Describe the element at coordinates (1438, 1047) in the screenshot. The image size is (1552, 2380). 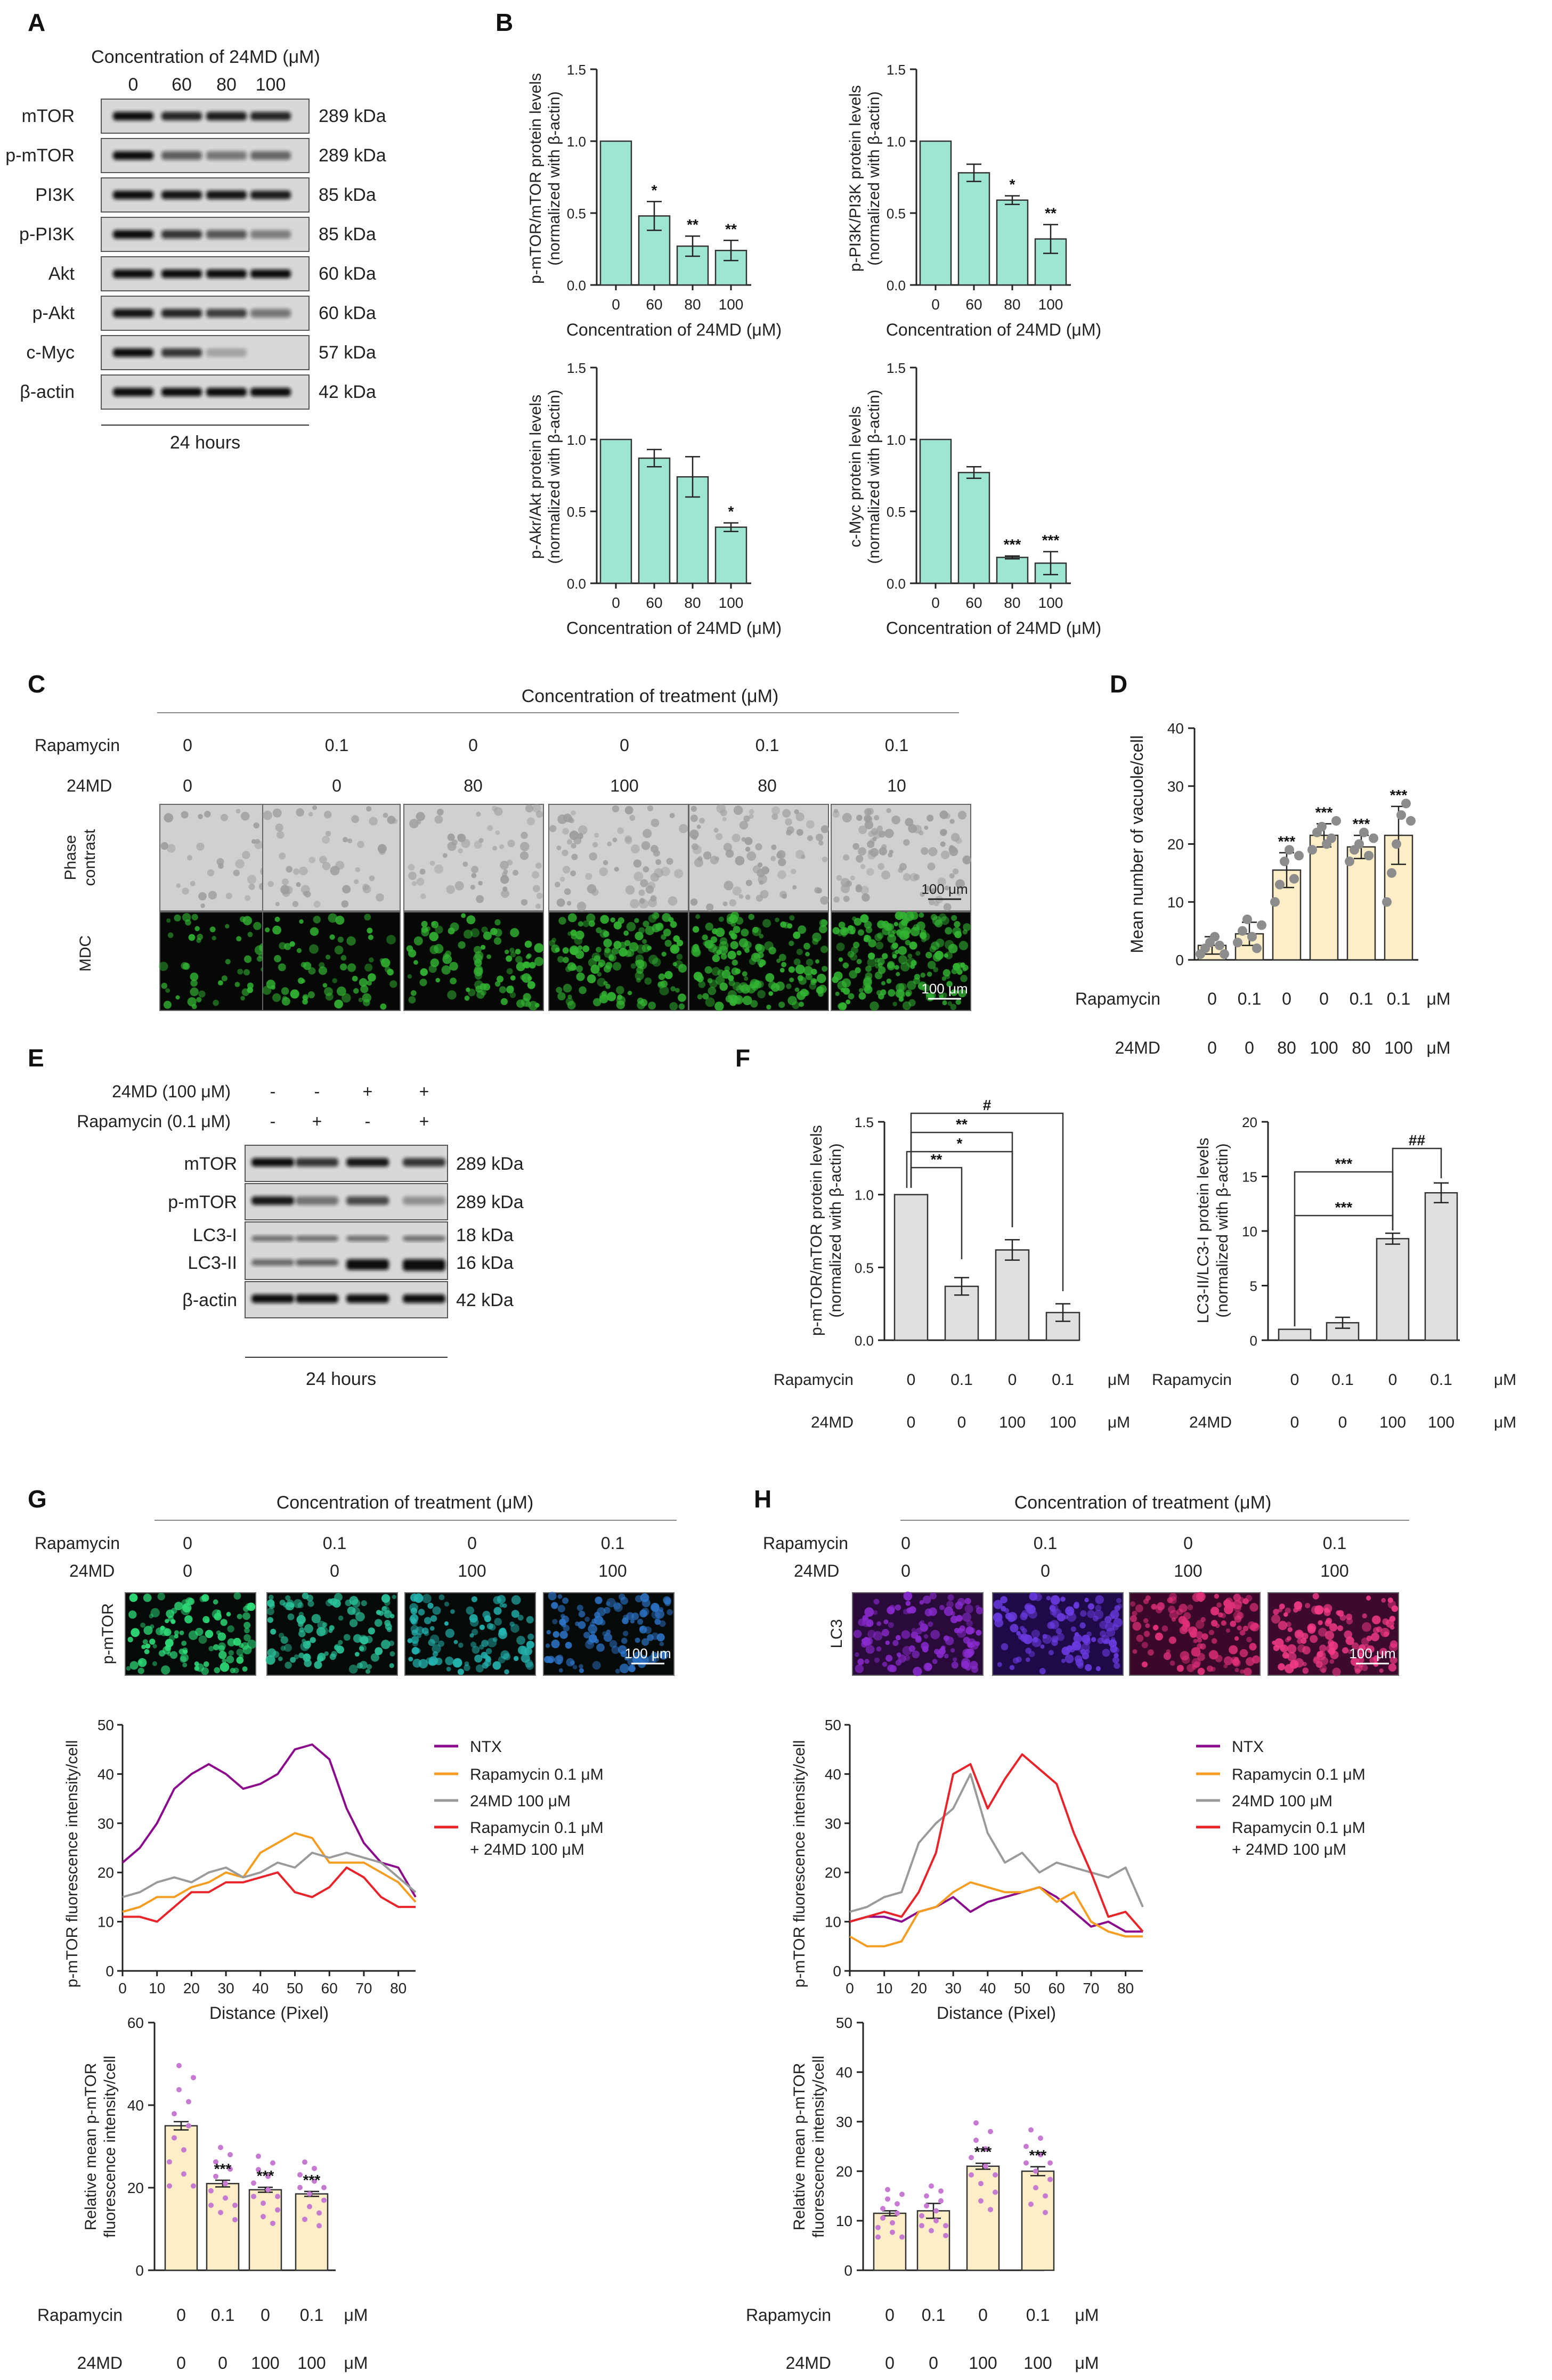
I see `unit-label: μM` at that location.